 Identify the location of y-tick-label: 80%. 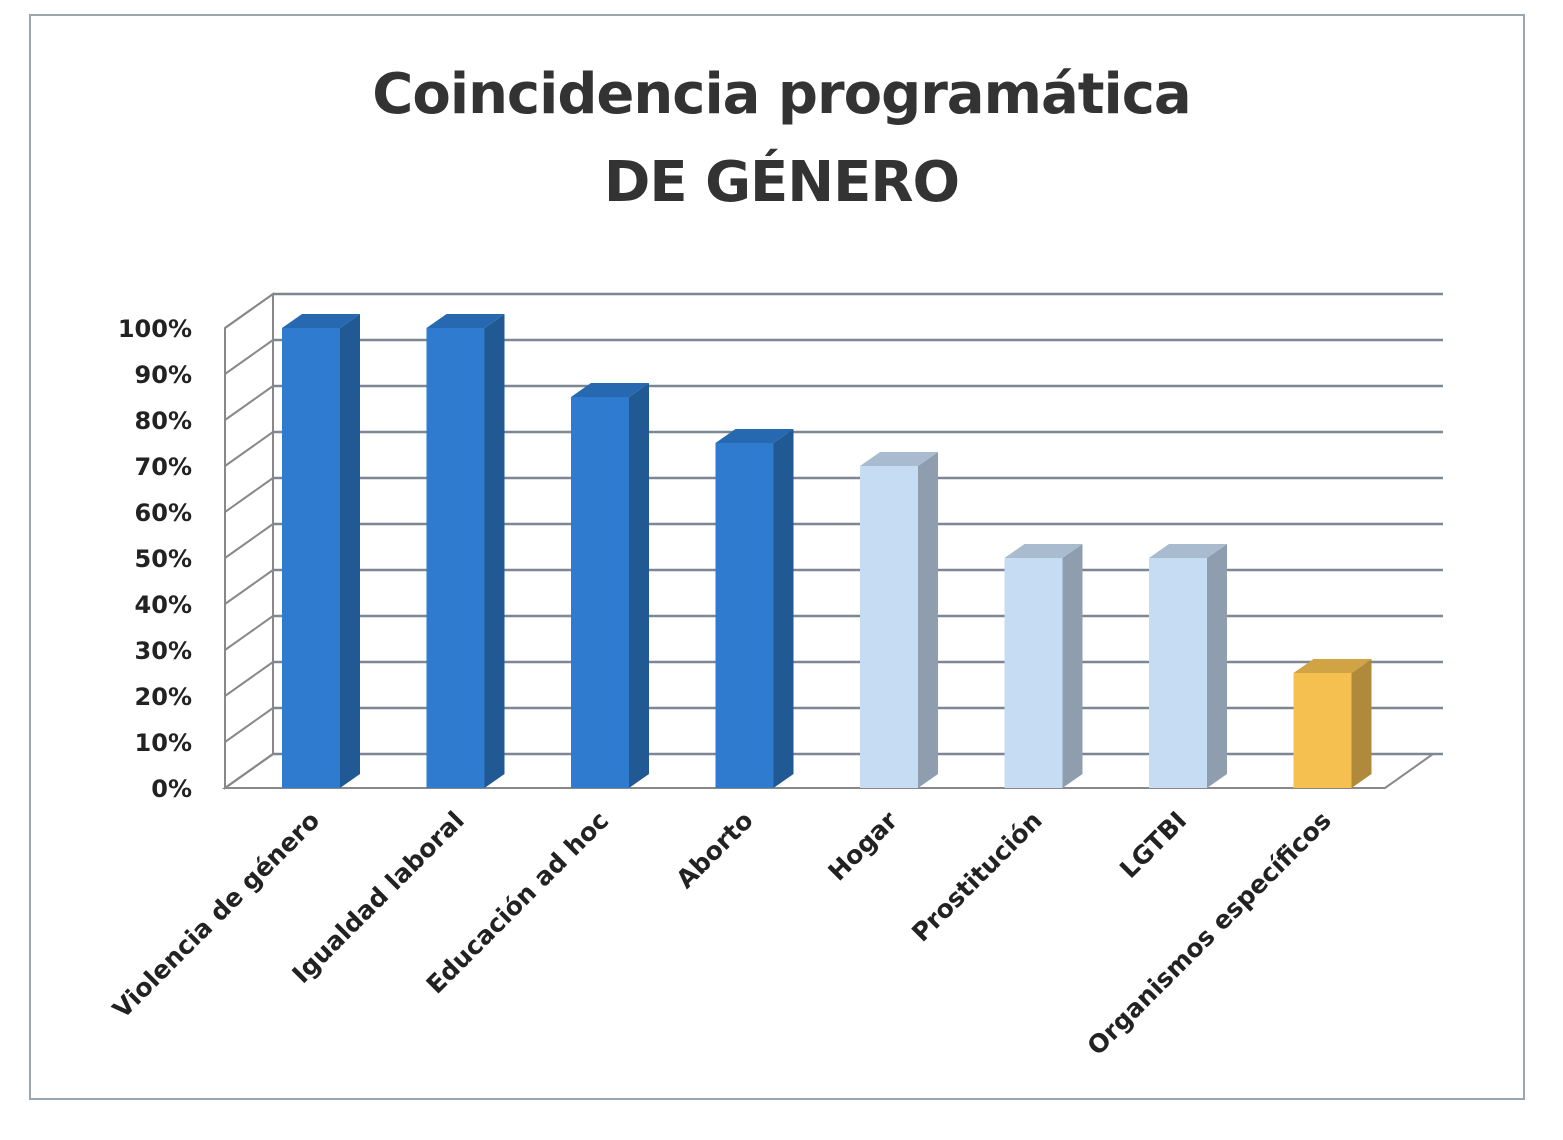
(163, 421).